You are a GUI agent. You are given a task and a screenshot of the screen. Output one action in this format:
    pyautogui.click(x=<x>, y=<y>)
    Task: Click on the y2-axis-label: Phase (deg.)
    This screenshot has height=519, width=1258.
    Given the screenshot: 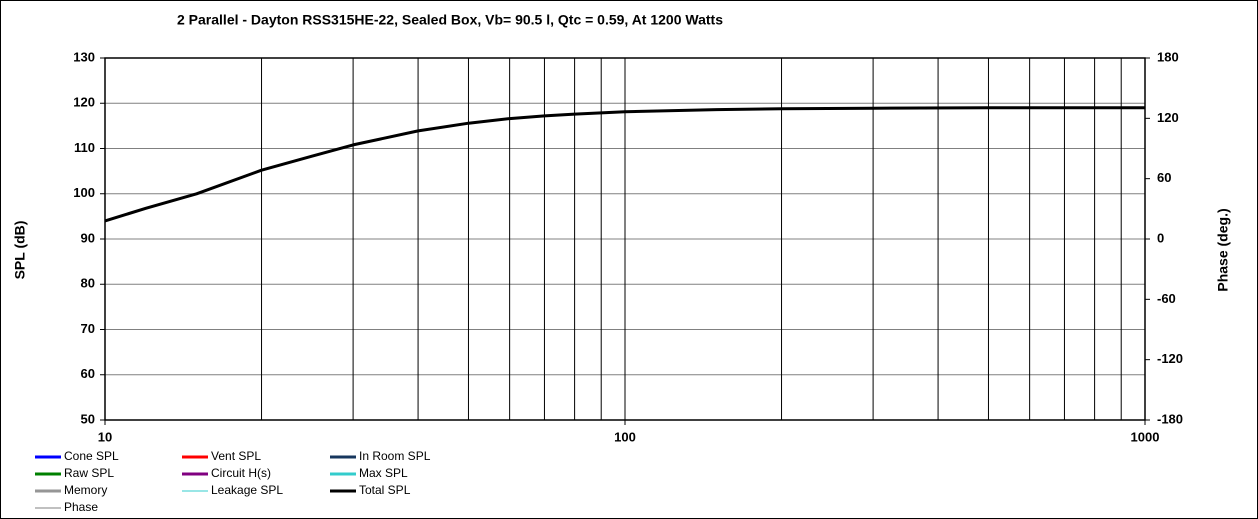 What is the action you would take?
    pyautogui.click(x=1223, y=249)
    